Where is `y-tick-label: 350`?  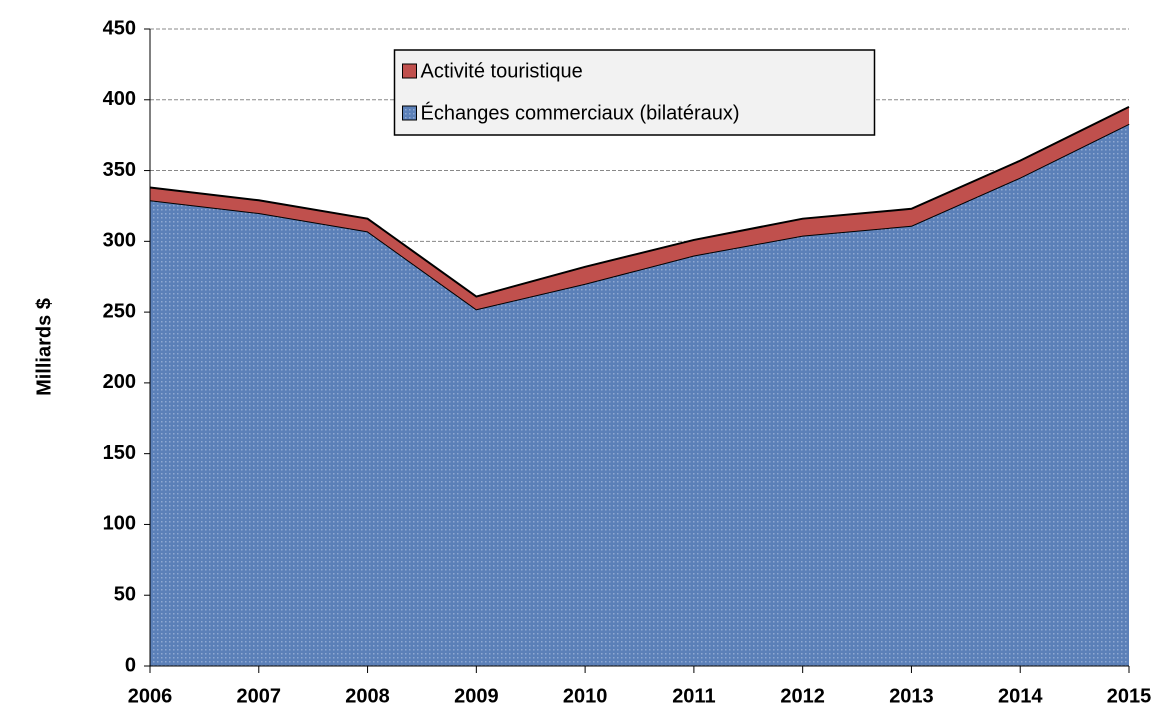 y-tick-label: 350 is located at coordinates (119, 170).